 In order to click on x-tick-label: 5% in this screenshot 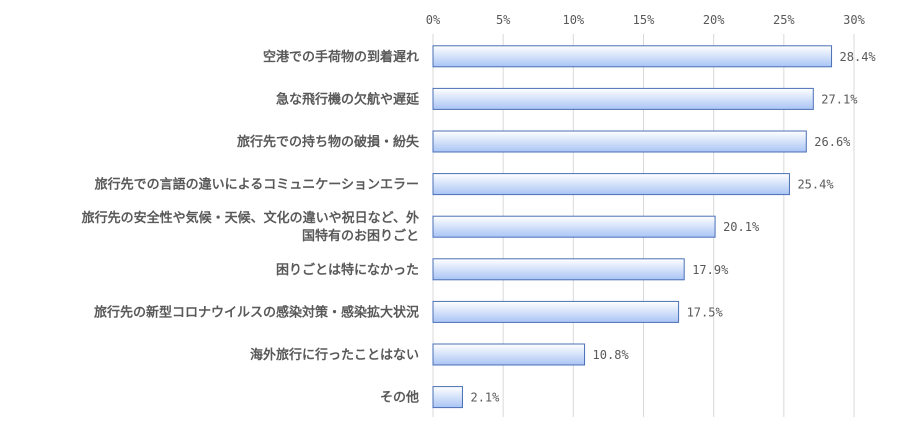, I will do `click(503, 20)`.